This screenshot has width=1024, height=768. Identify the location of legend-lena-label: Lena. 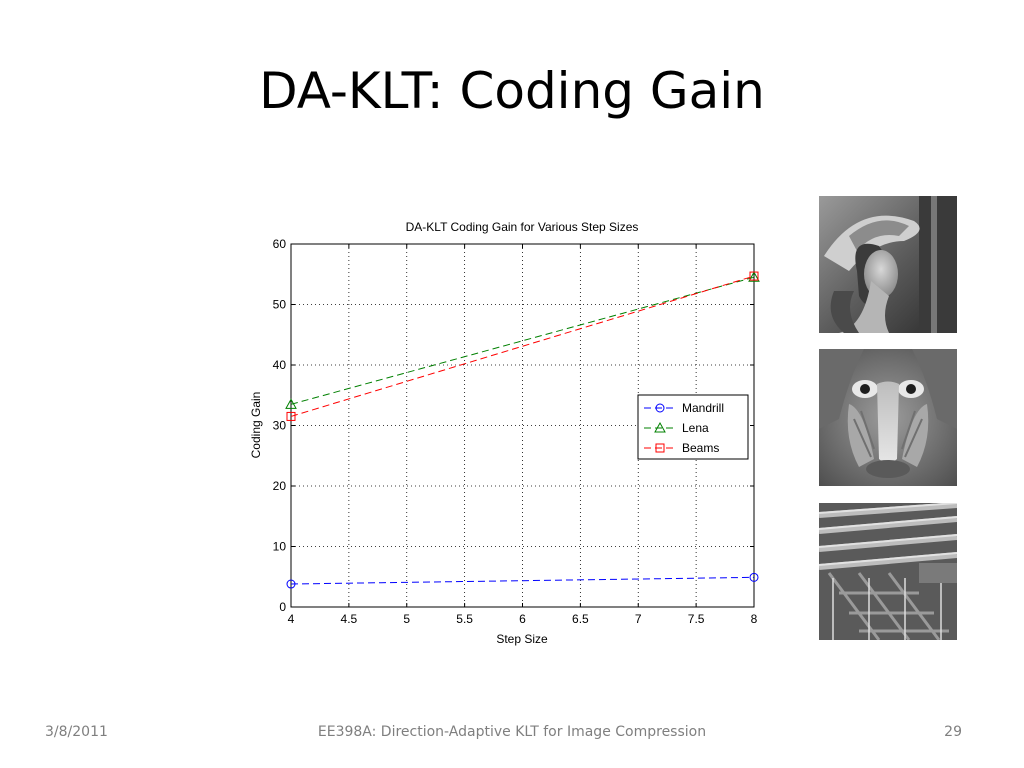
(695, 428).